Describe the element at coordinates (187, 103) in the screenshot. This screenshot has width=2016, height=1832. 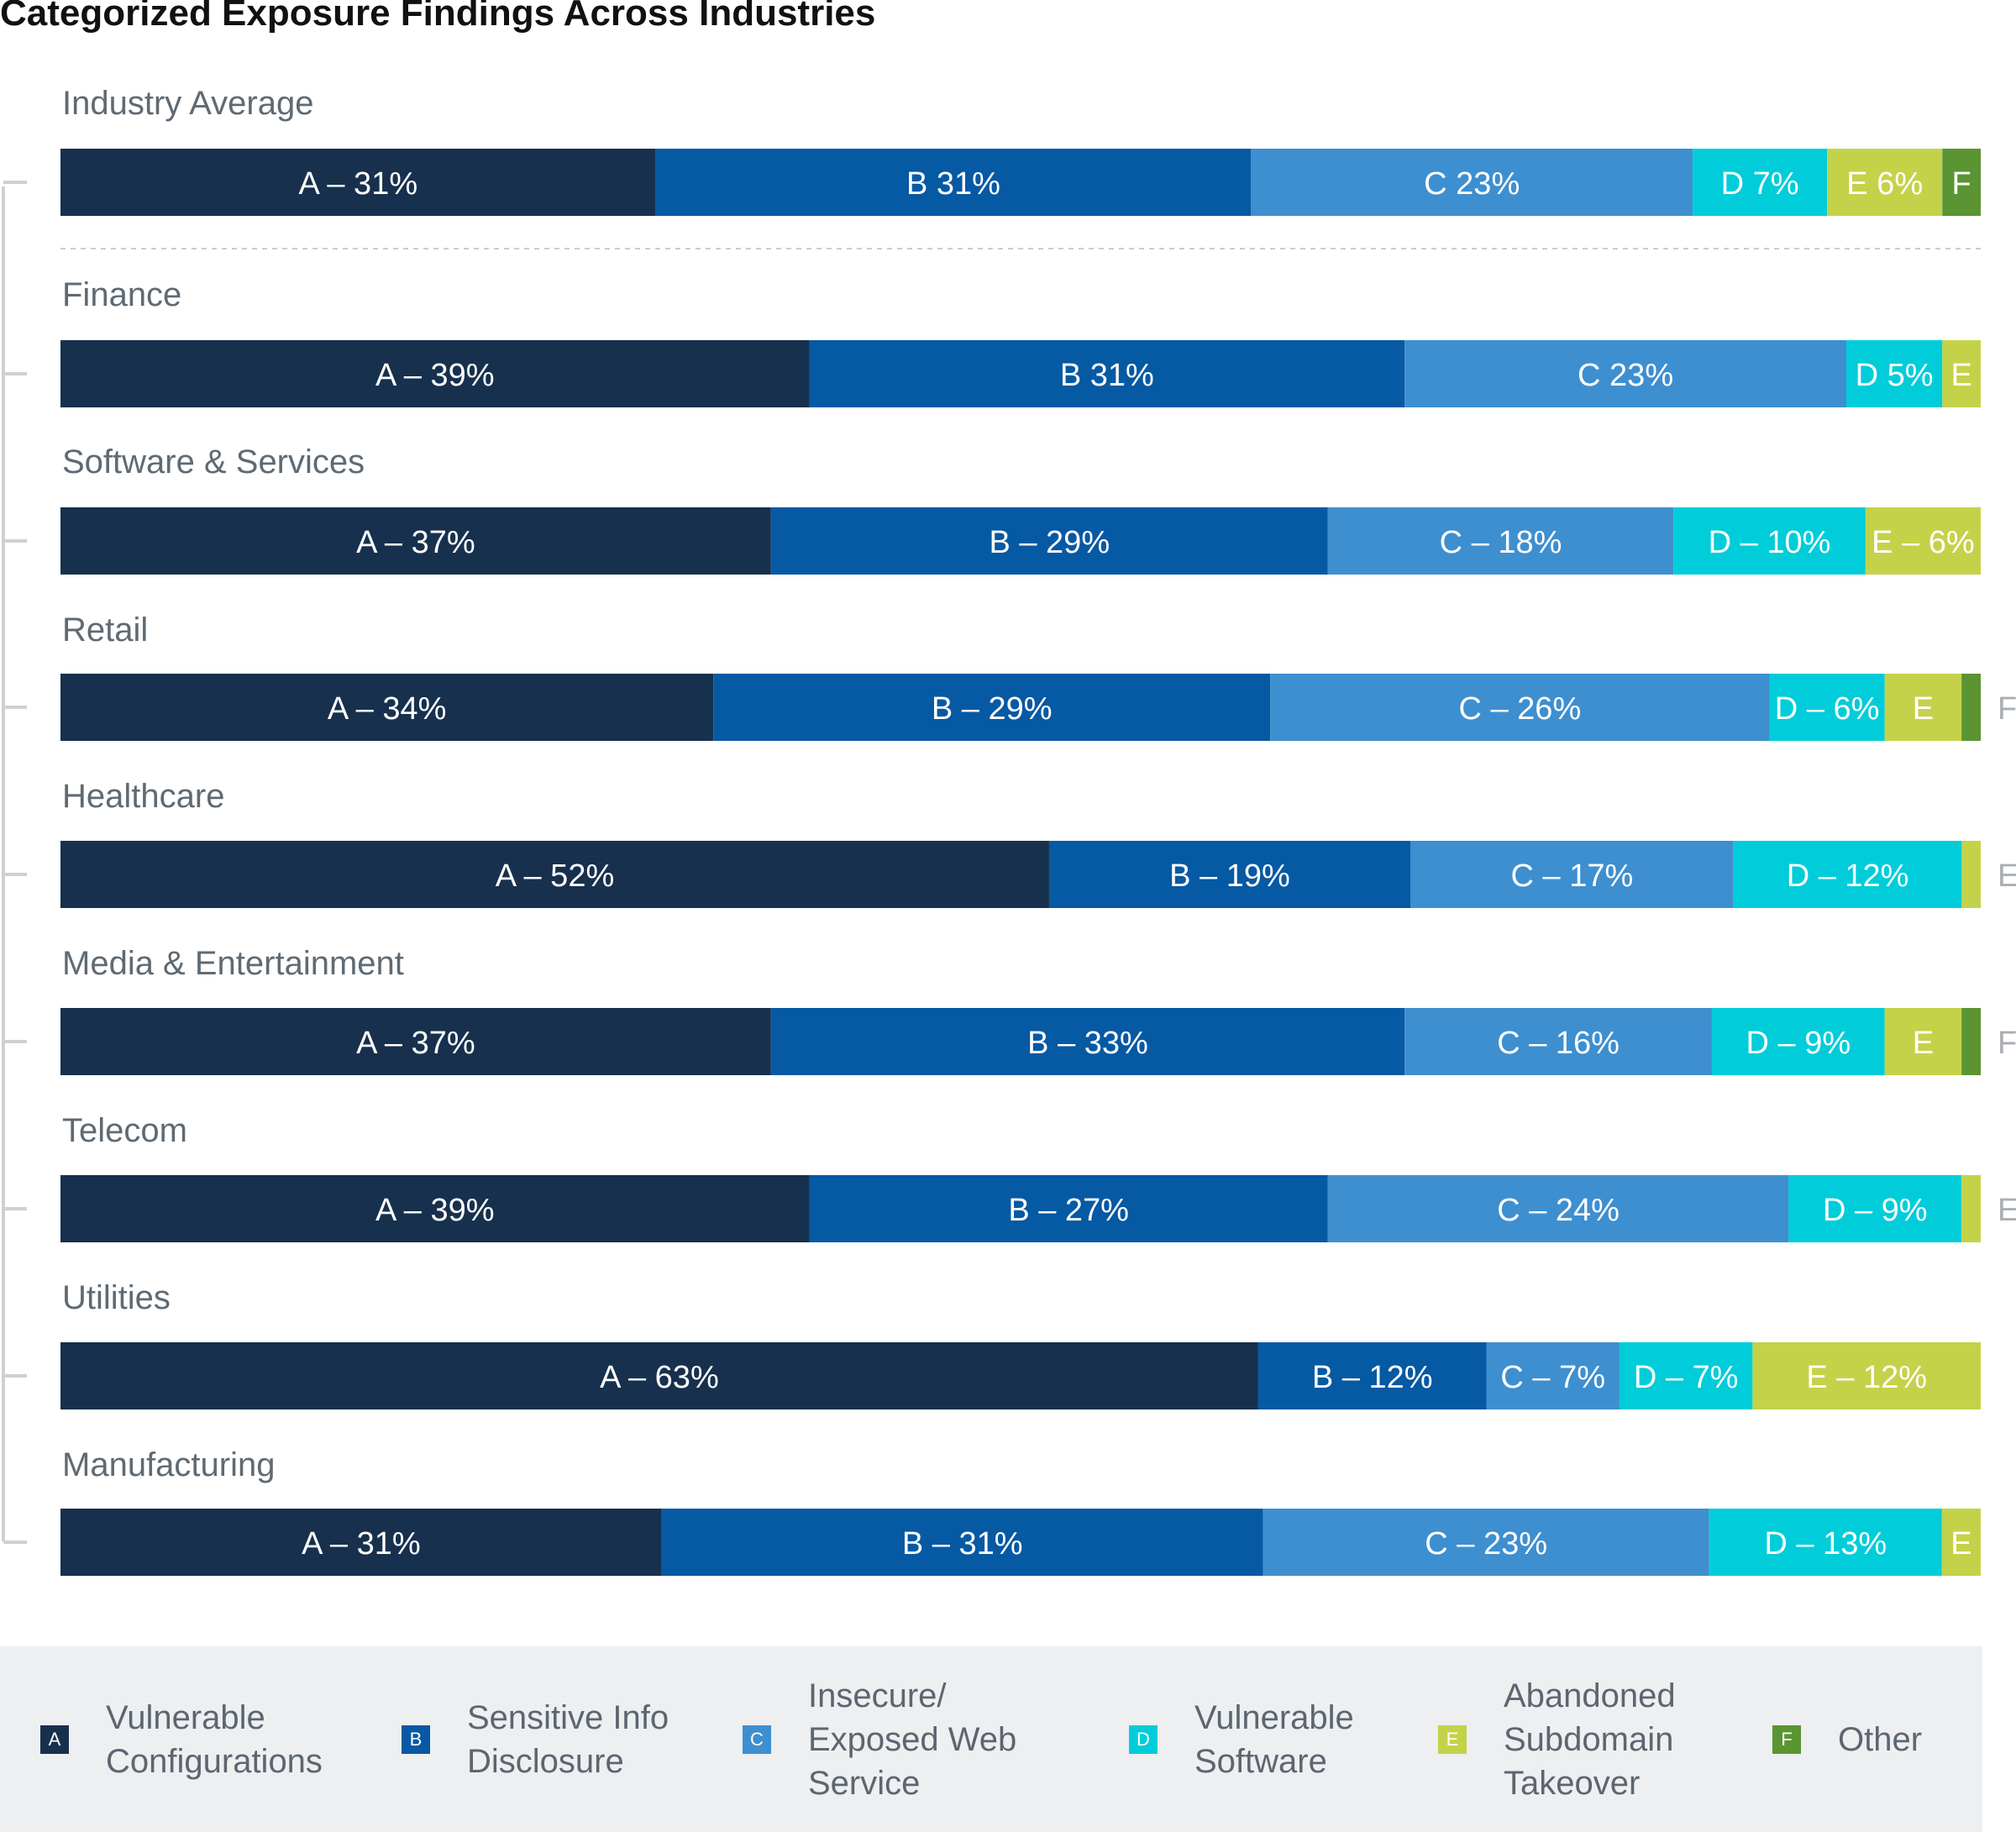
I see `row-label: Industry Average` at that location.